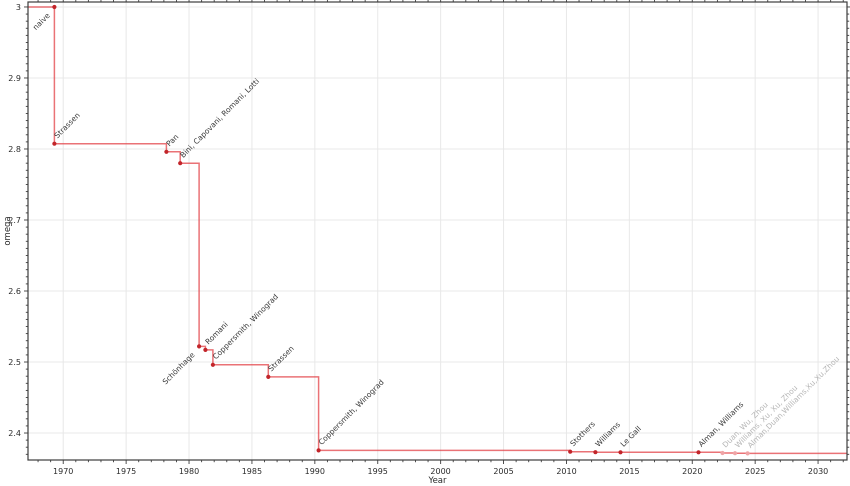 The image size is (850, 486). Describe the element at coordinates (14, 433) in the screenshot. I see `y-tick-label: 2.4` at that location.